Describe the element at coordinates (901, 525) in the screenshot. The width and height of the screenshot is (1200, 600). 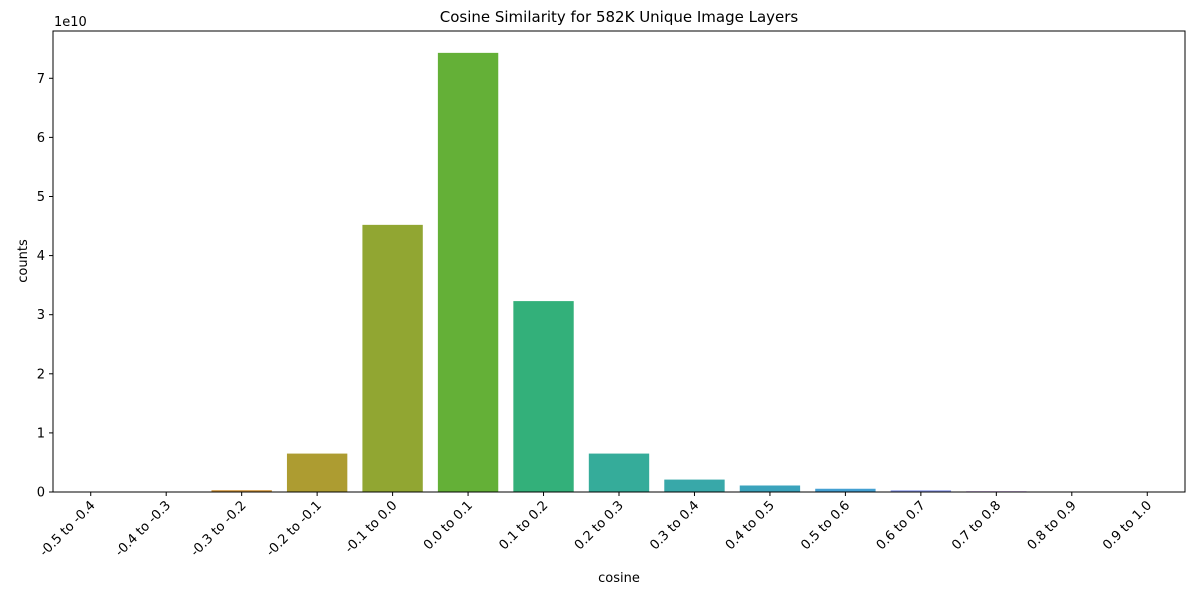
I see `x-tick-label: 0.6 to 0.7` at that location.